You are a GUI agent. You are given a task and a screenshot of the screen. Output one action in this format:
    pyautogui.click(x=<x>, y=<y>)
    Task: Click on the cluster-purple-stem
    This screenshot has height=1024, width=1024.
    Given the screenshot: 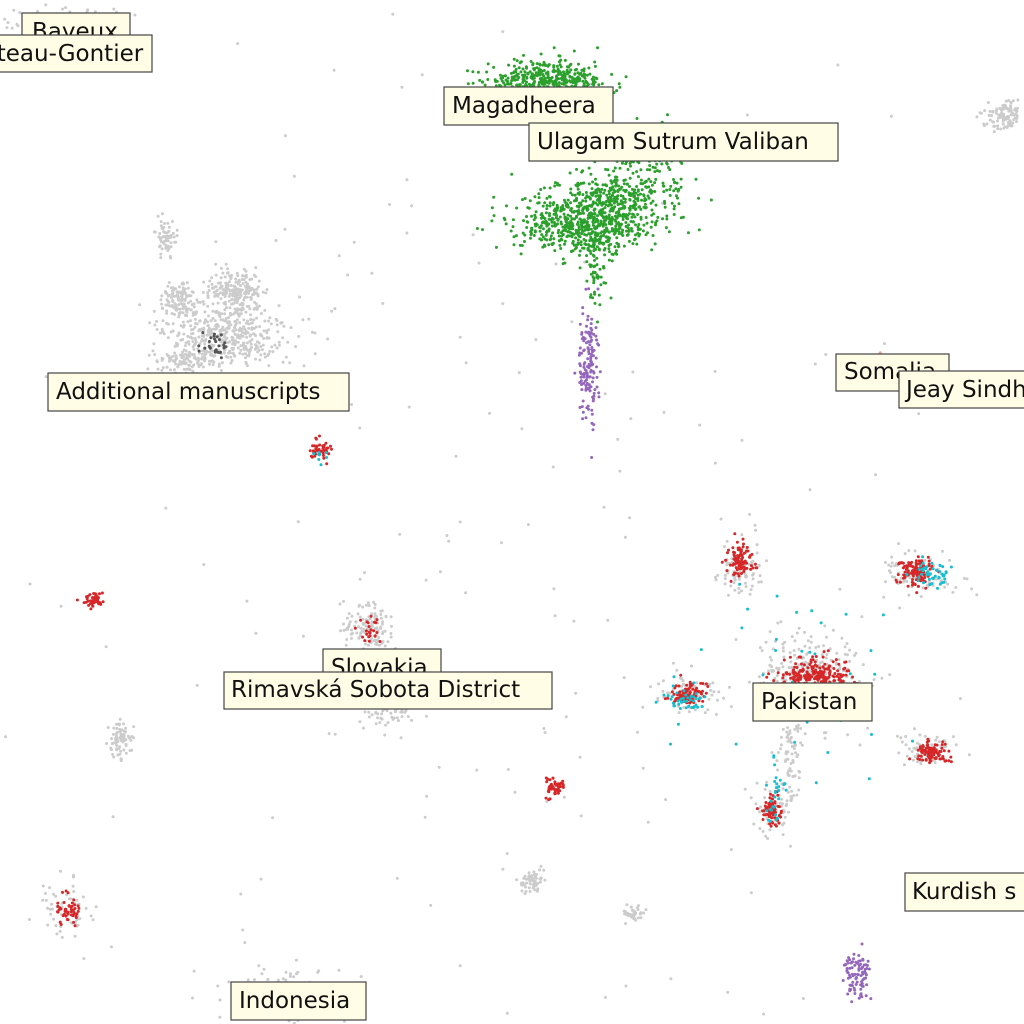 What is the action you would take?
    pyautogui.click(x=587, y=373)
    